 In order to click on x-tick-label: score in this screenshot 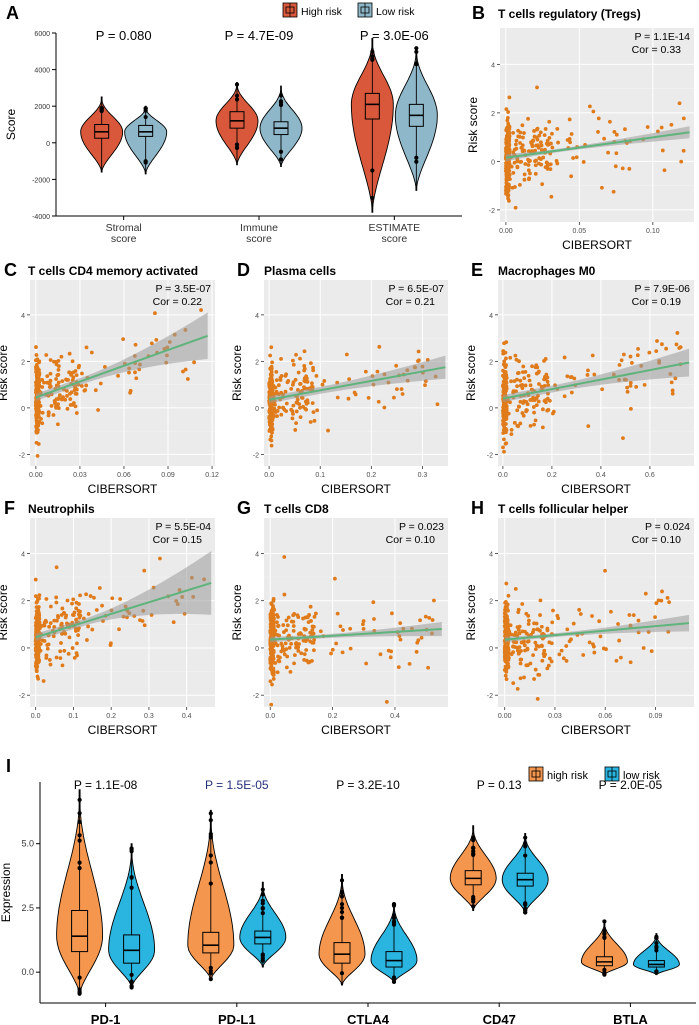, I will do `click(259, 239)`.